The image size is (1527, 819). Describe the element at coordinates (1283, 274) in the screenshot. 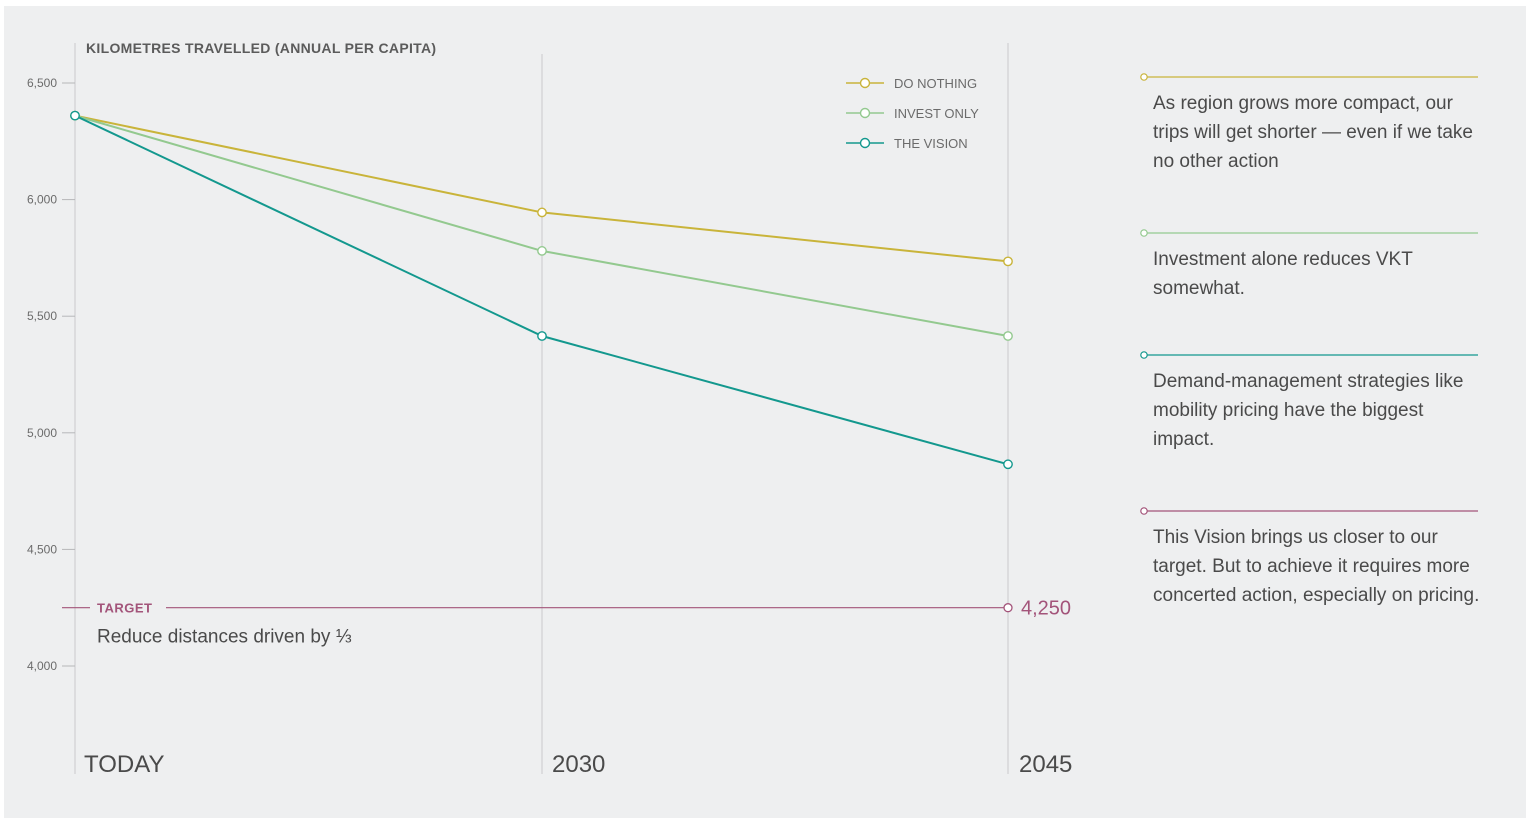

I see `annotation-text: Investment alone reduces VKT somewhat.` at that location.